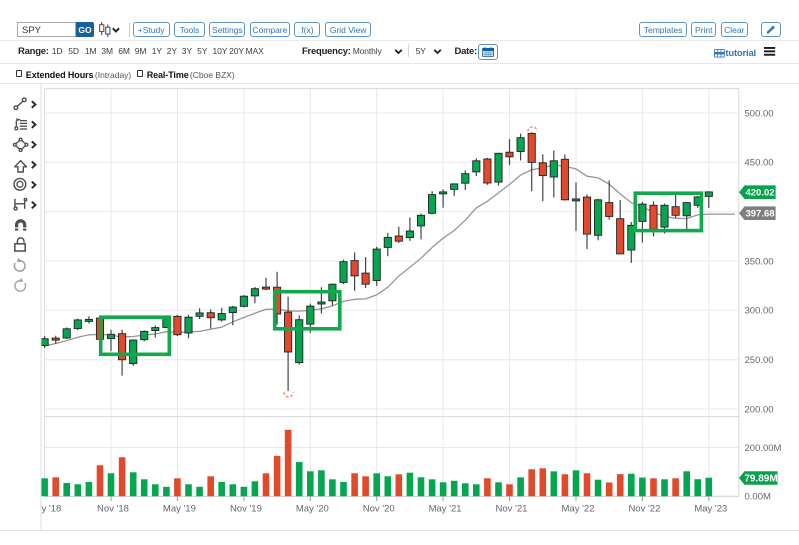 This screenshot has width=799, height=545. I want to click on svg-text: 350.00, so click(759, 261).